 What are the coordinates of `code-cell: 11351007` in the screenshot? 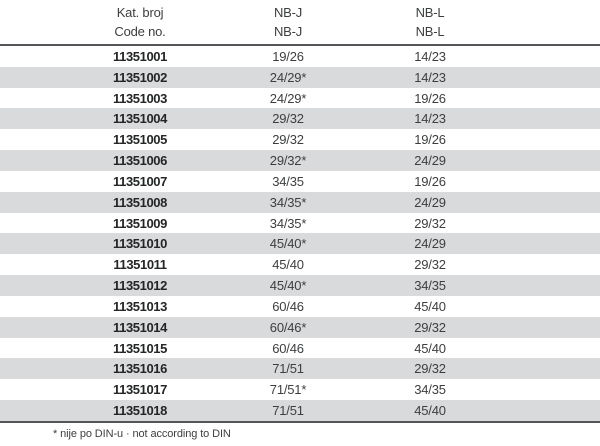 It's located at (140, 181).